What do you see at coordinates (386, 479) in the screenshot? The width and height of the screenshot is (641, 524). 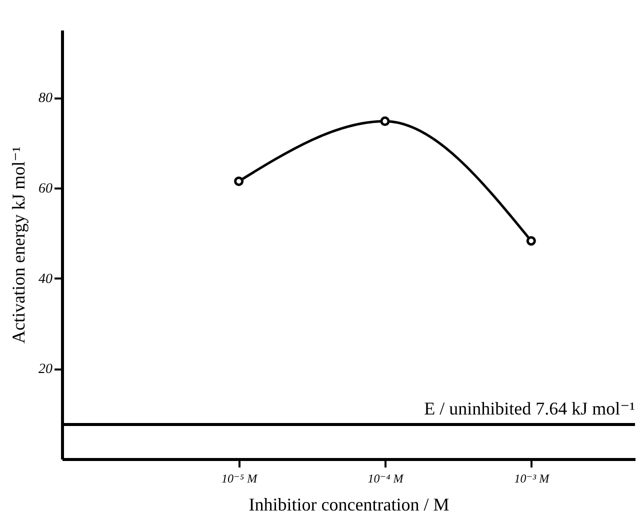 I see `x-tick-label: 10⁻⁴ M` at bounding box center [386, 479].